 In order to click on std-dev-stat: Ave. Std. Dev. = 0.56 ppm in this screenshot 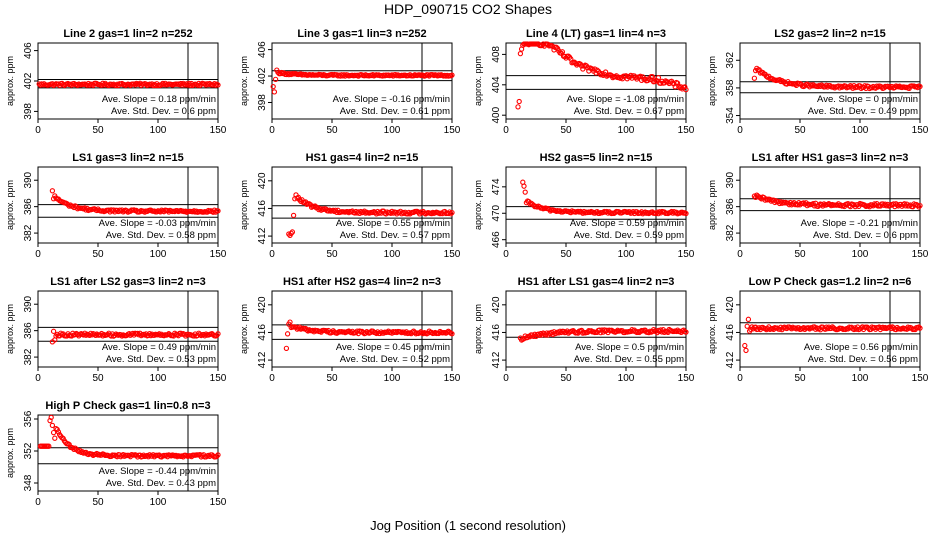, I will do `click(863, 359)`.